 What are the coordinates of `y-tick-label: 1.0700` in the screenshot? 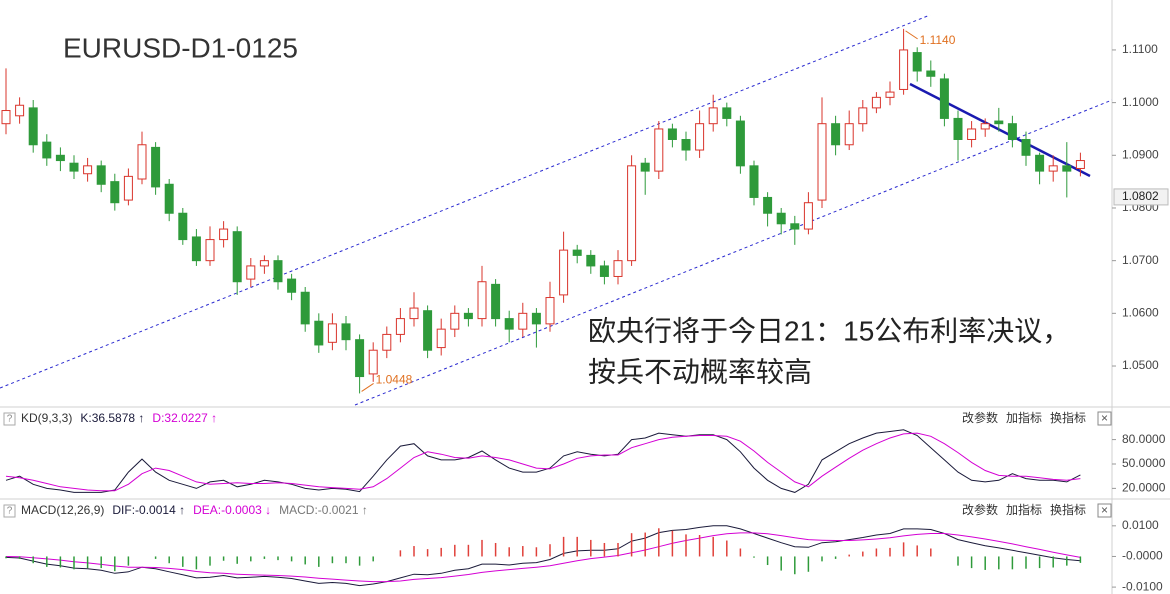 It's located at (1140, 260).